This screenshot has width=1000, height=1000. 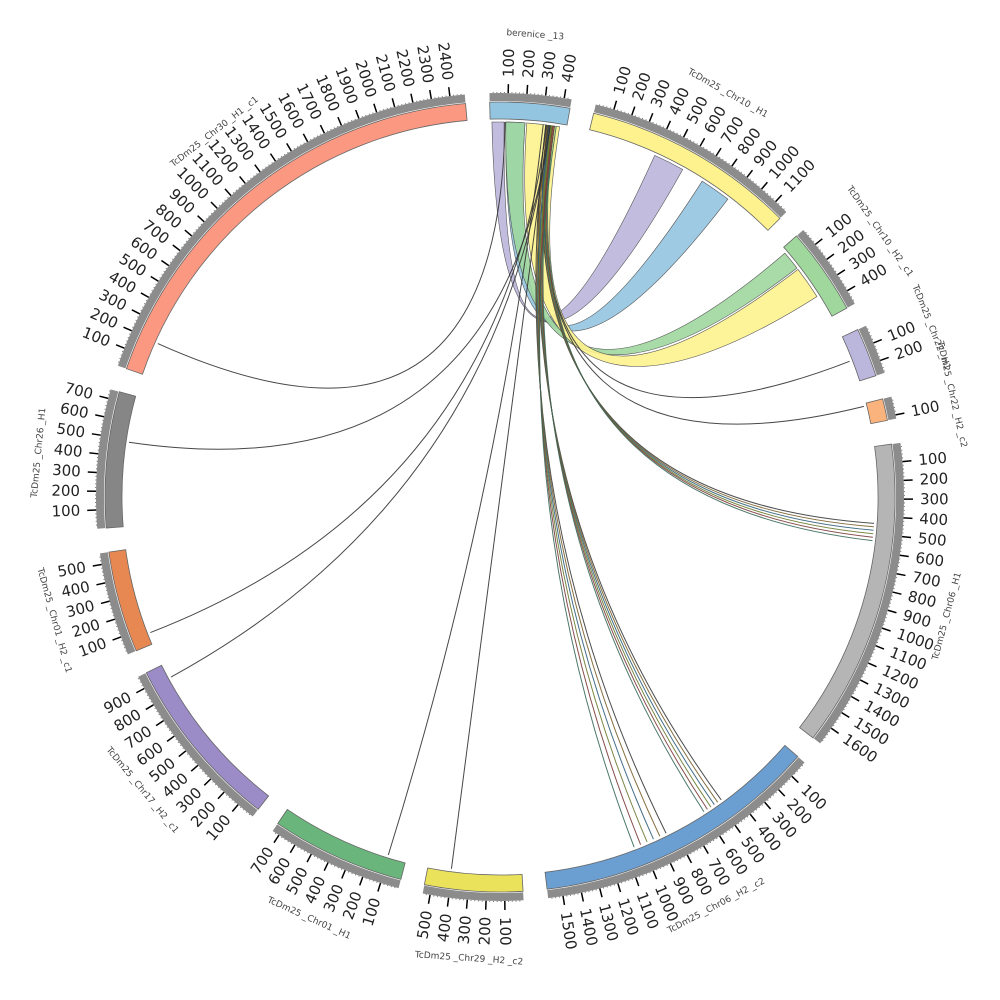 What do you see at coordinates (469, 958) in the screenshot?
I see `segment-name: TcDm25 _Chr29 _H2 _c2` at bounding box center [469, 958].